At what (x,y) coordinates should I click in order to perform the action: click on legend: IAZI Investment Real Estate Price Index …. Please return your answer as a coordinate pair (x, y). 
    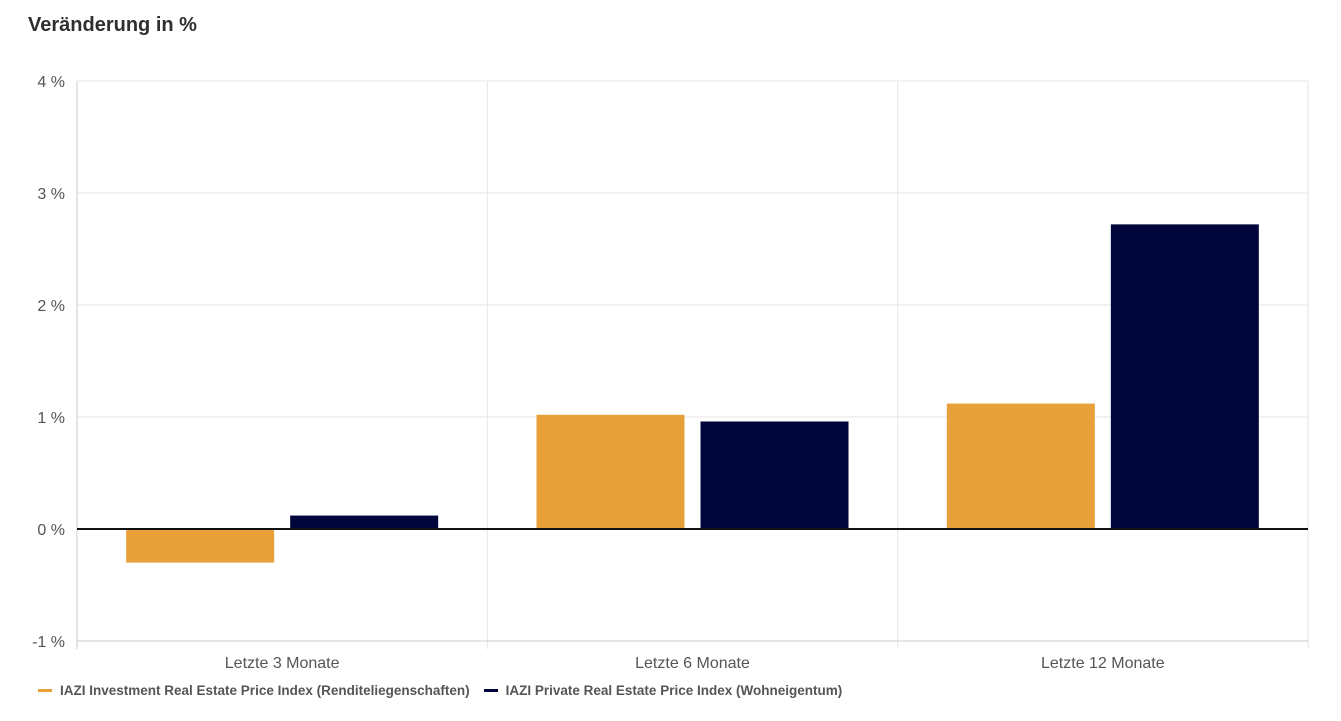
    Looking at the image, I should click on (440, 690).